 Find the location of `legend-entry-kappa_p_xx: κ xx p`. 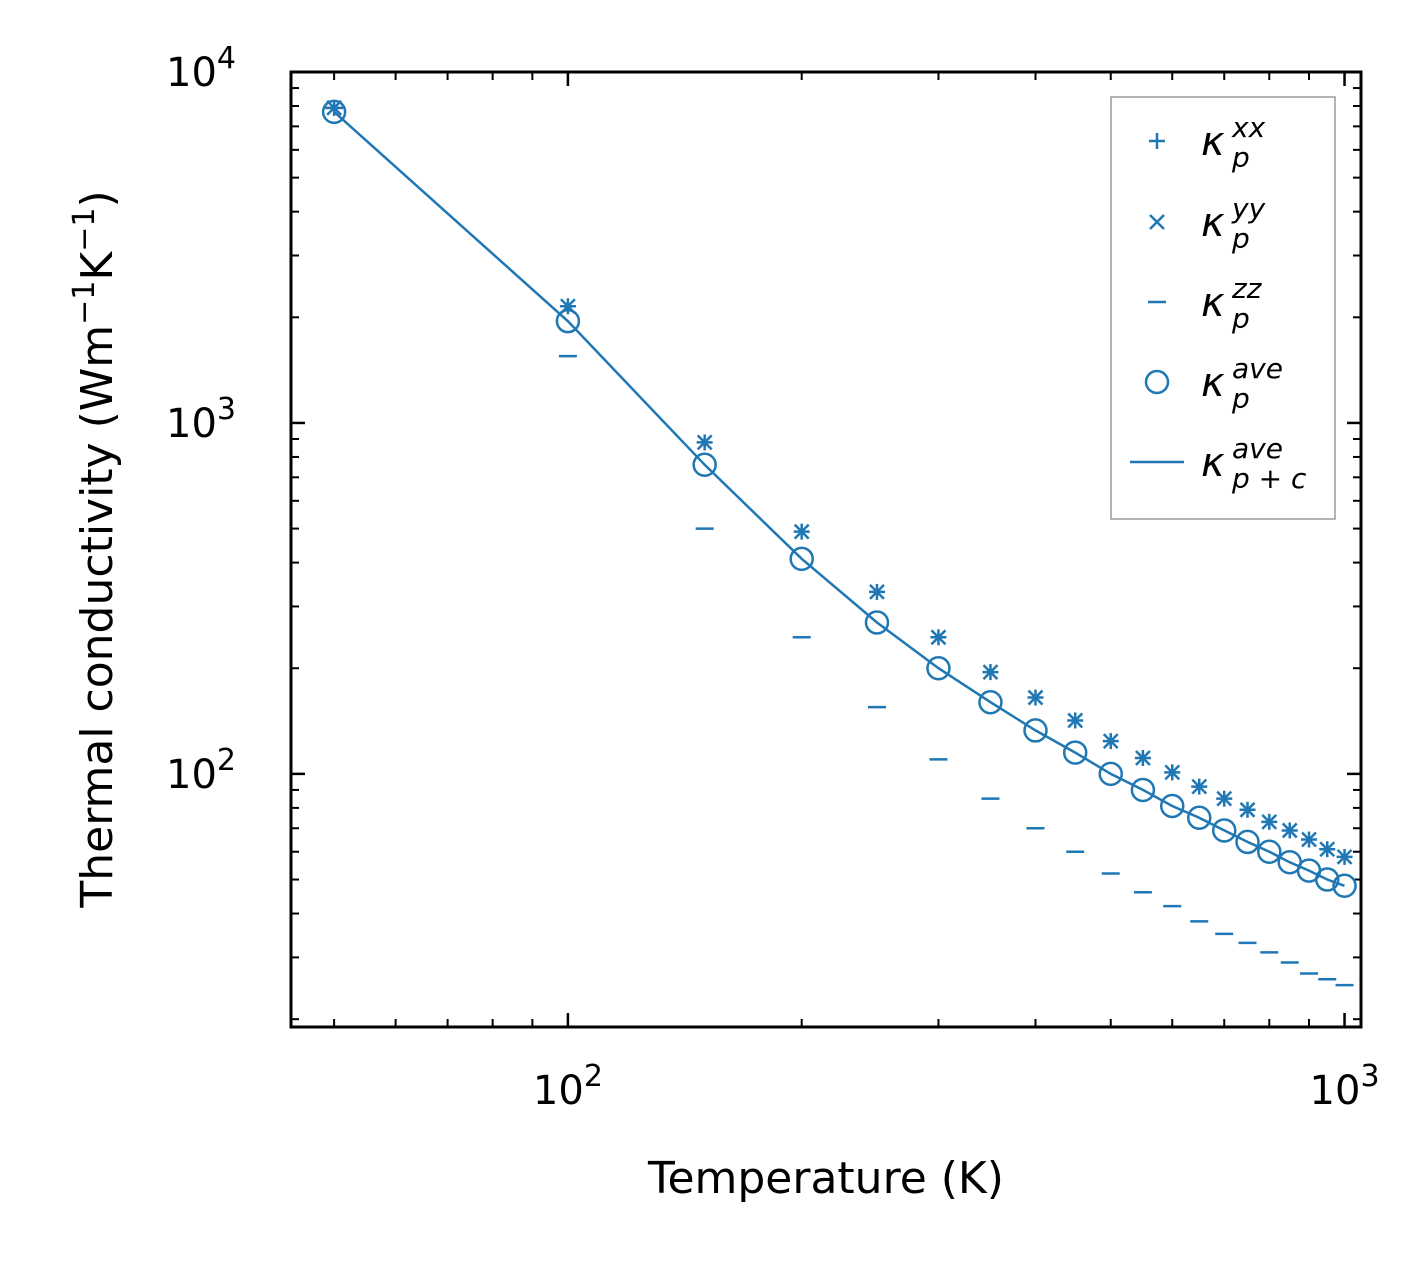

legend-entry-kappa_p_xx: κ xx p is located at coordinates (1207, 142).